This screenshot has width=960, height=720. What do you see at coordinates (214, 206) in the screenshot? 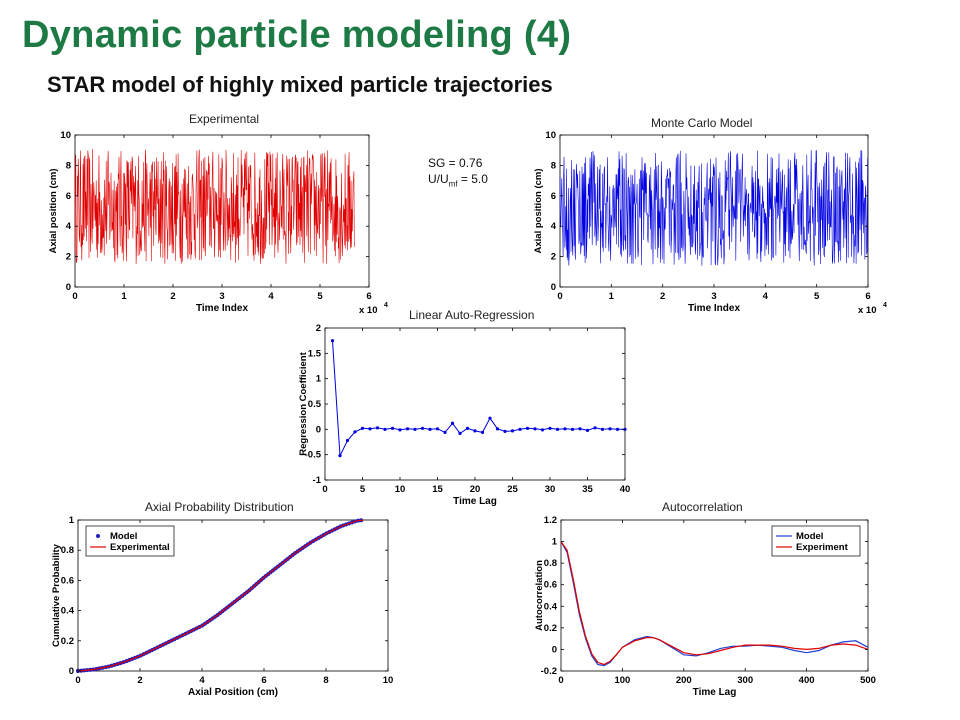
I see `exp-trajectory-line` at bounding box center [214, 206].